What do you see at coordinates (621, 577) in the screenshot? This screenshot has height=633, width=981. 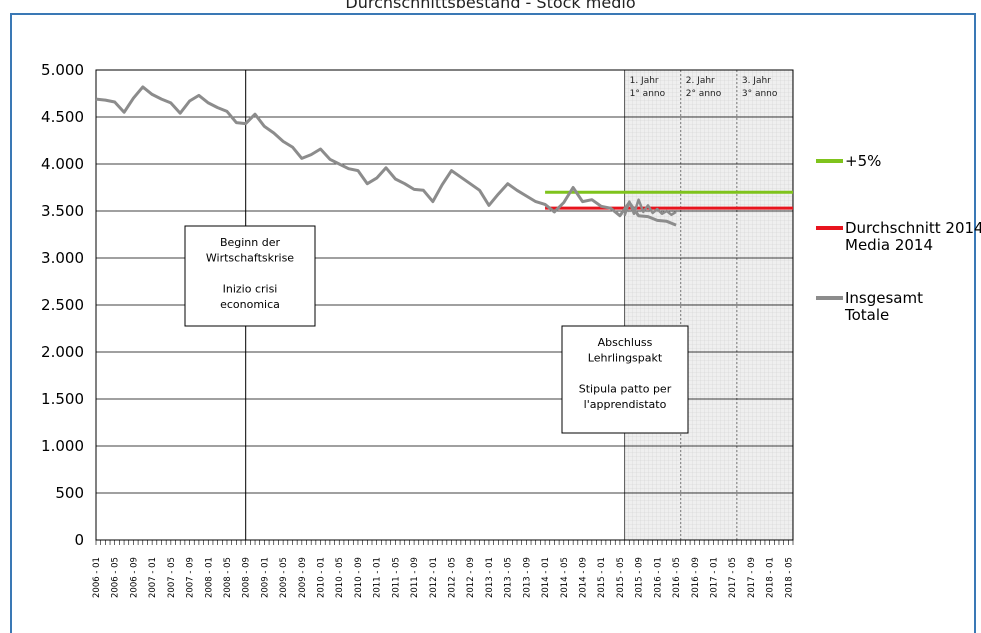 I see `x-tick-label: 2015 - 05` at bounding box center [621, 577].